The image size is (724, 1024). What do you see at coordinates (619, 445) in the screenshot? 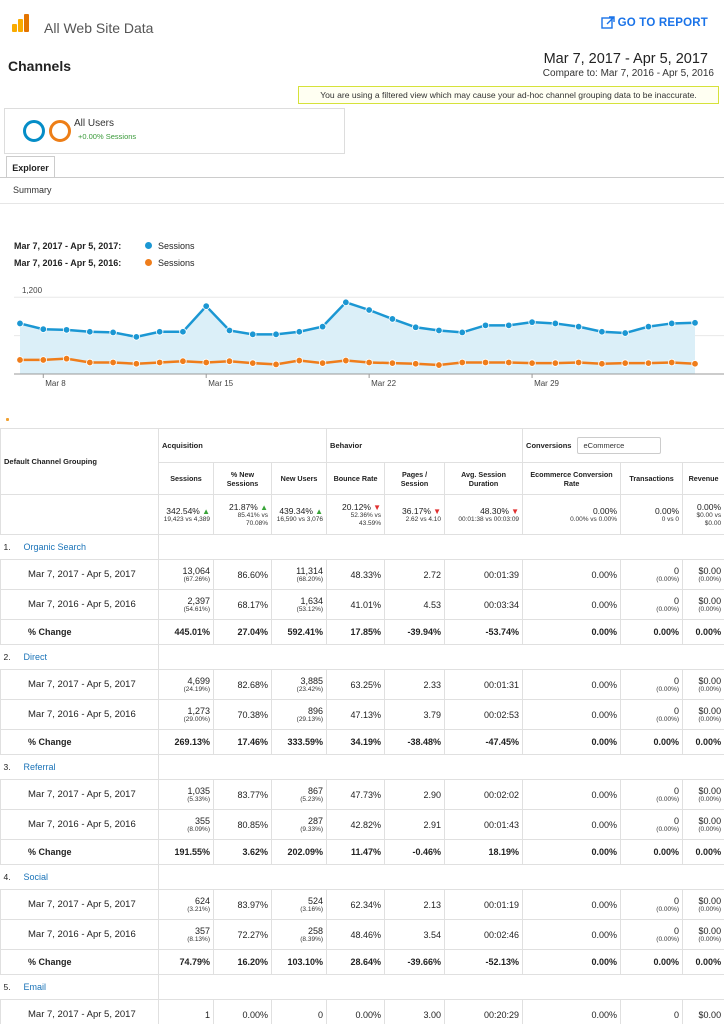
I see `conversions-goal-select: eCommerce` at bounding box center [619, 445].